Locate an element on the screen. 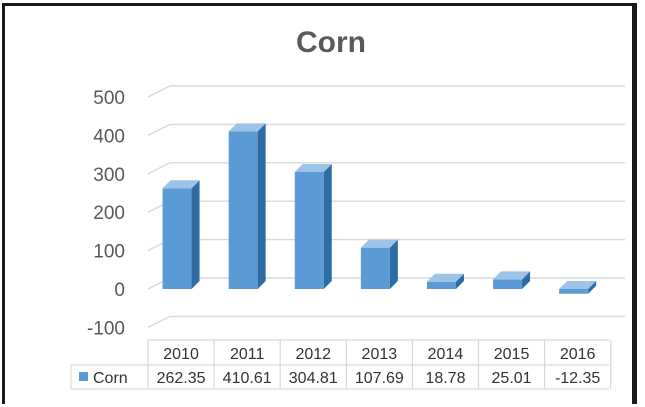 Image resolution: width=645 pixels, height=407 pixels. y-tick-label: 400 is located at coordinates (109, 136).